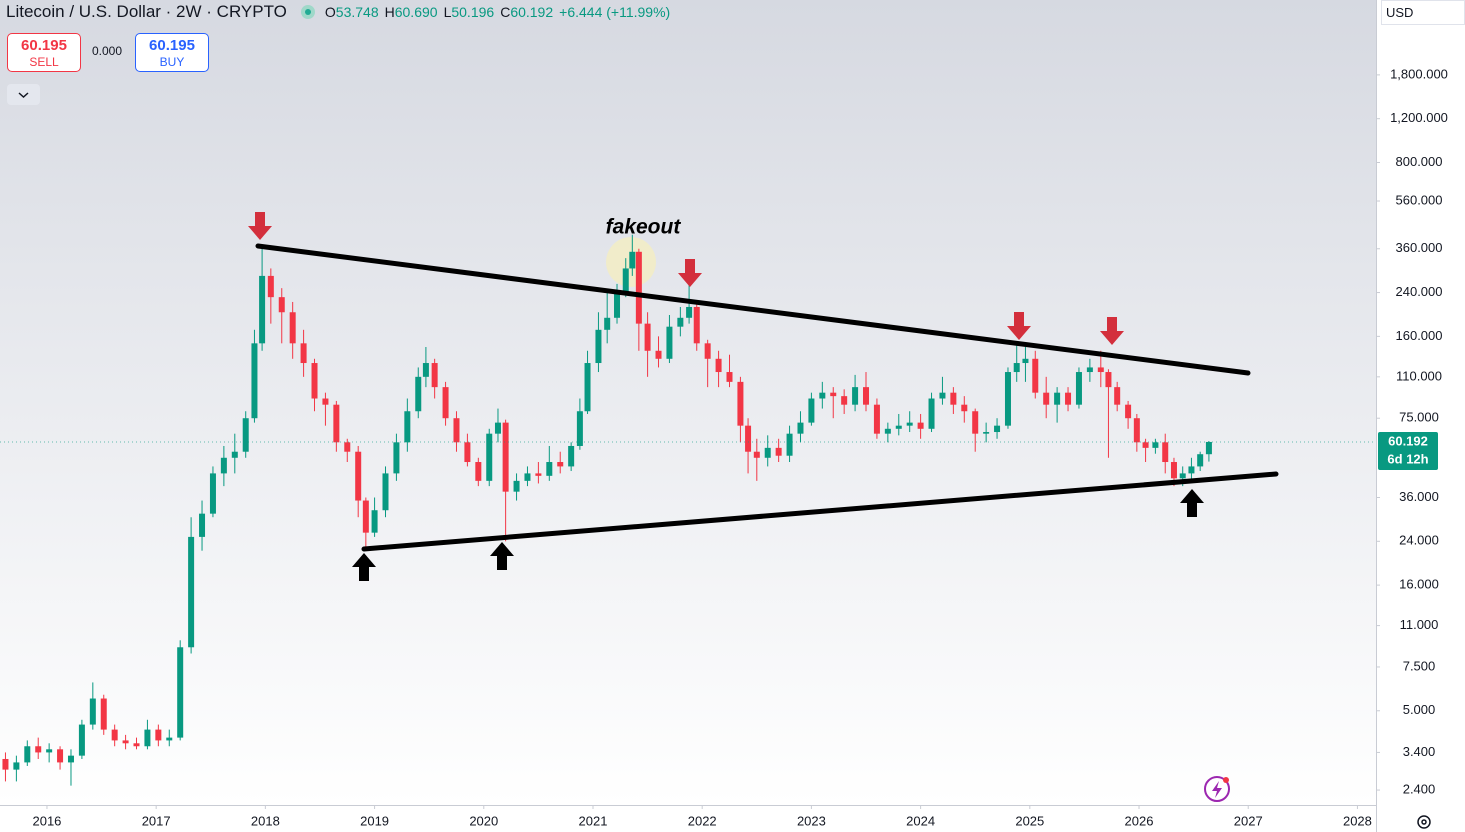  I want to click on x-tick-label: 2019, so click(374, 820).